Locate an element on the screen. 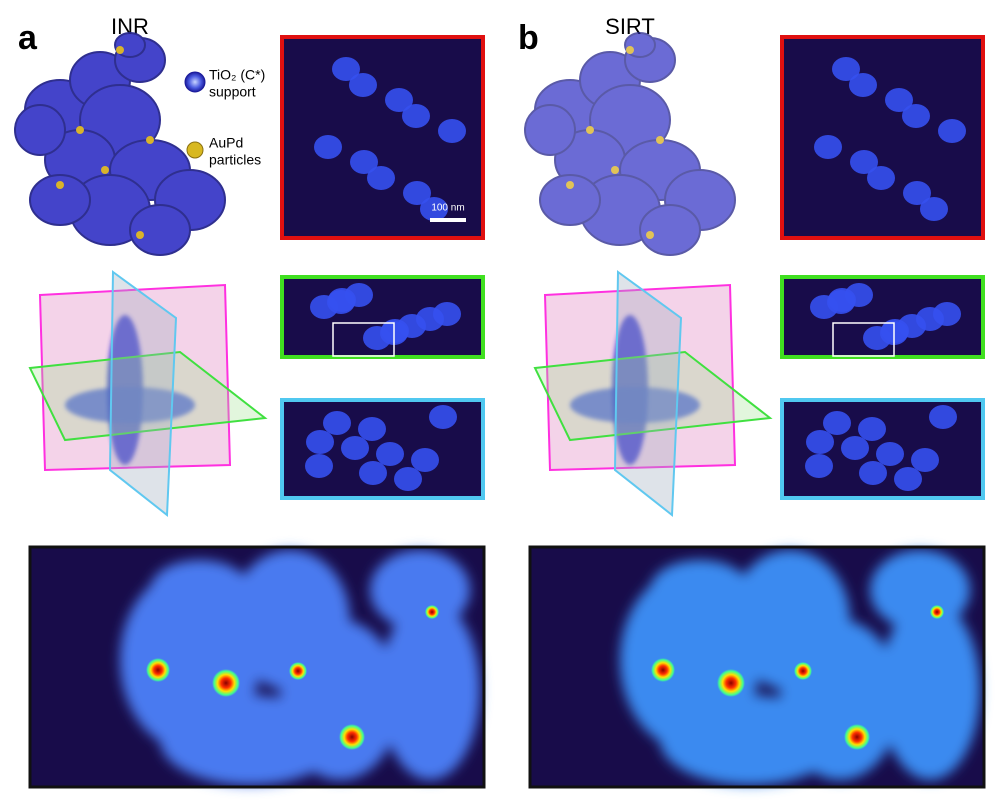 Image resolution: width=996 pixels, height=809 pixels. legend-label: TiO₂ (C*) is located at coordinates (237, 75).